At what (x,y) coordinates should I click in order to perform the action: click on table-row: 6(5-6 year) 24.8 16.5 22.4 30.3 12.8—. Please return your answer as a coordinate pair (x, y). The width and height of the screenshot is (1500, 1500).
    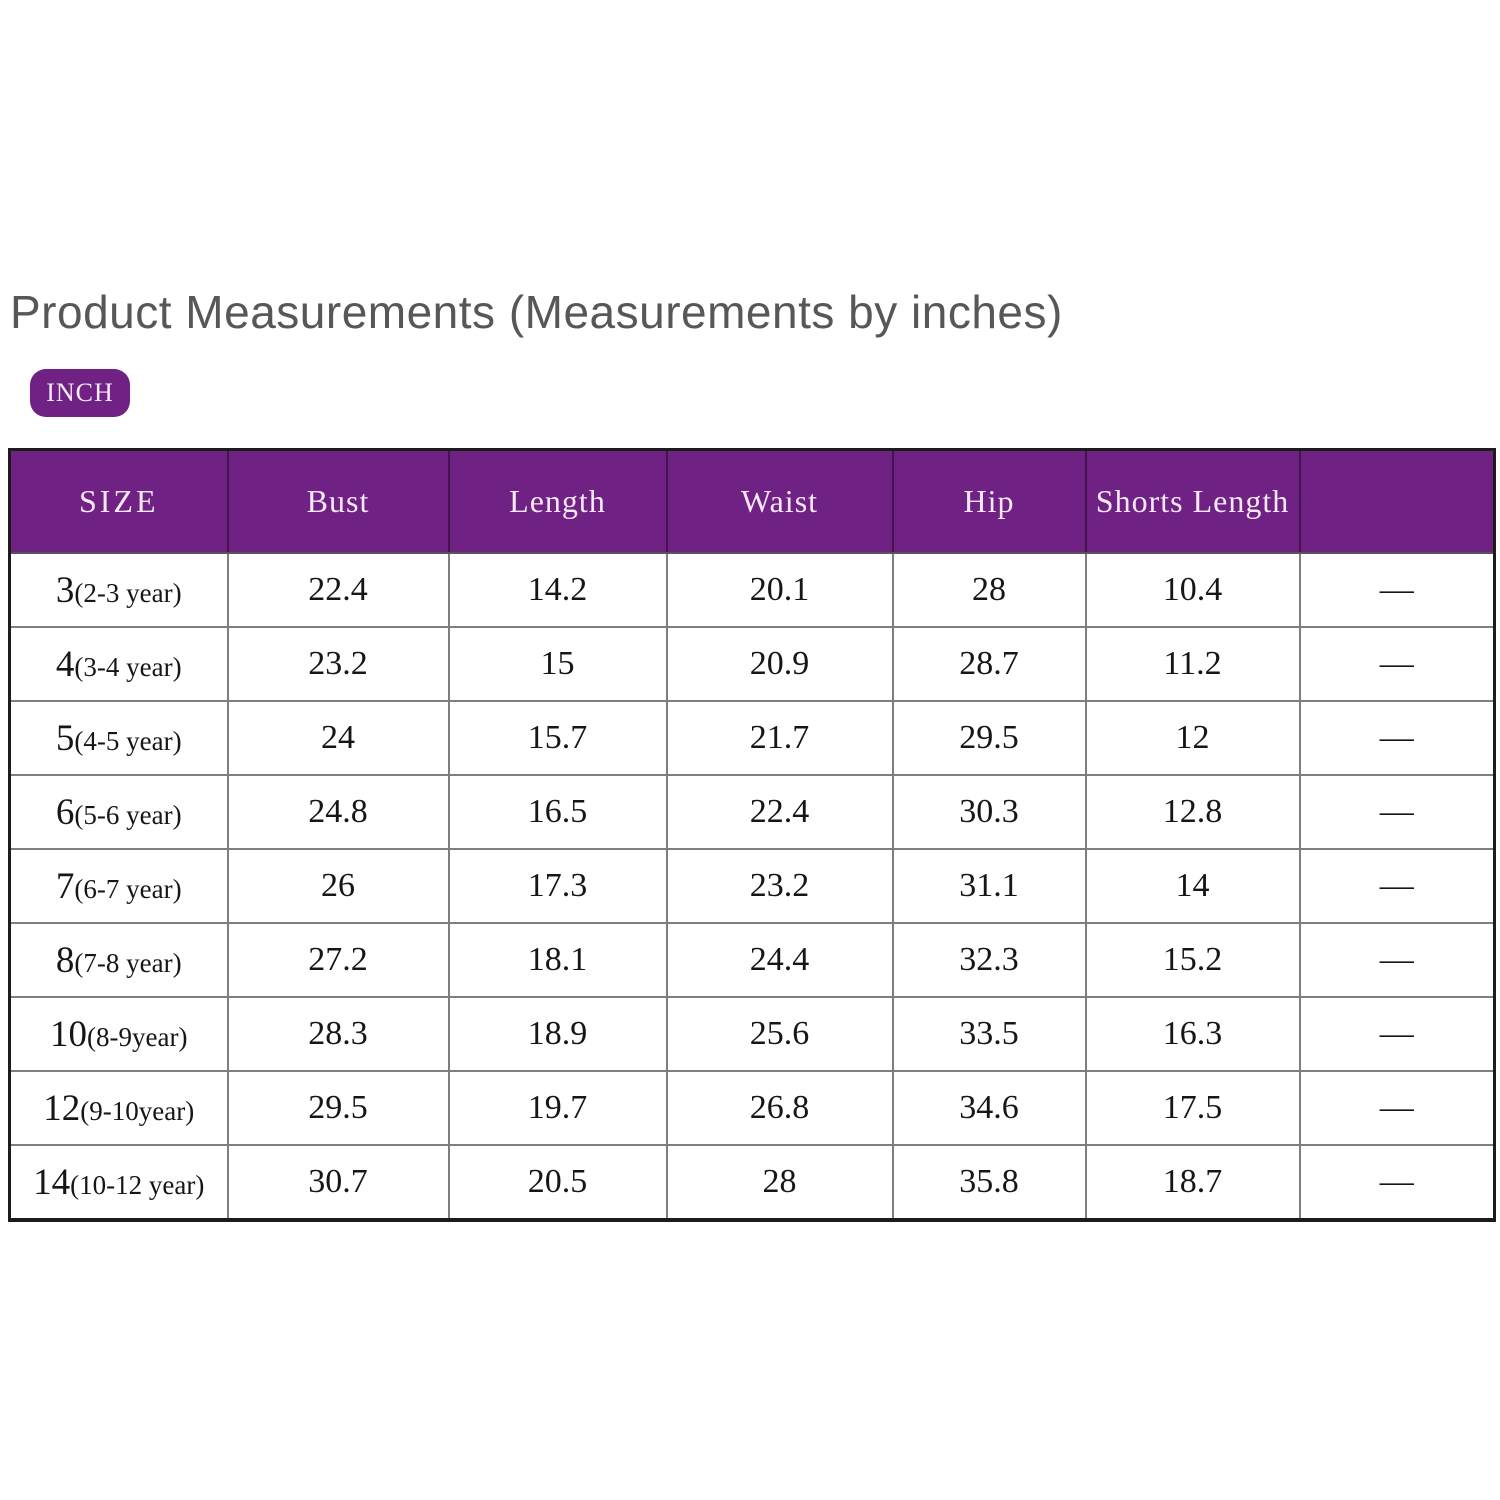
    Looking at the image, I should click on (752, 812).